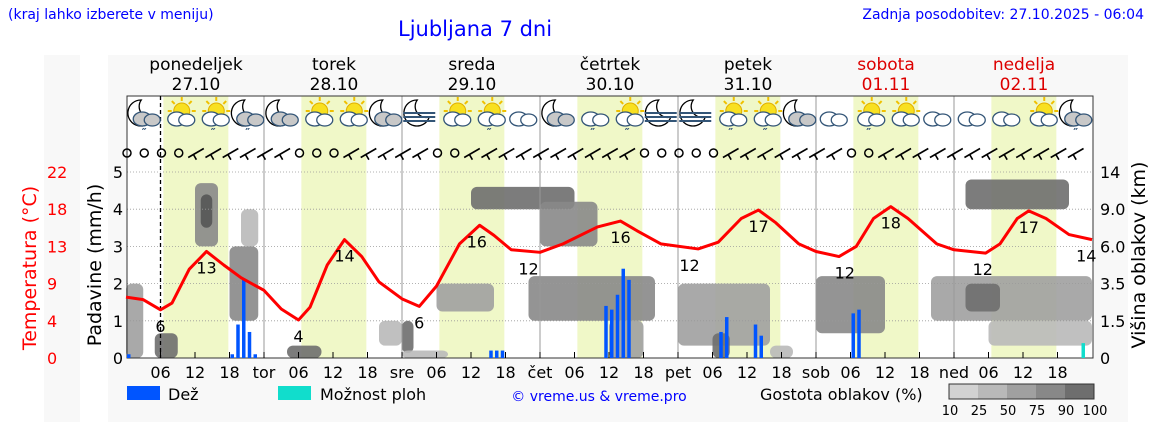 The image size is (1152, 443). What do you see at coordinates (118, 284) in the screenshot?
I see `precip-tick-label: 2` at bounding box center [118, 284].